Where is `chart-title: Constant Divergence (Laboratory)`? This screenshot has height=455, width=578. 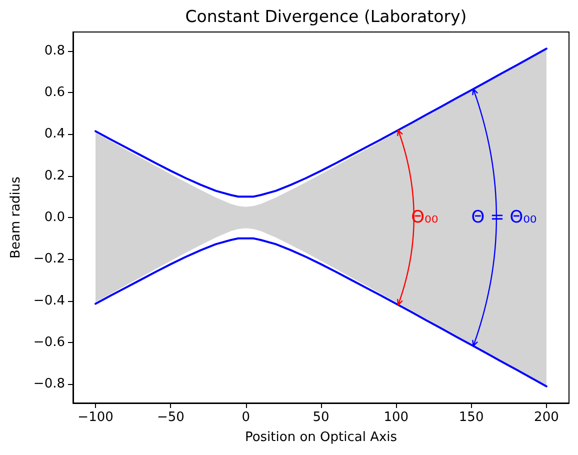
chart-title: Constant Divergence (Laboratory) is located at coordinates (326, 16).